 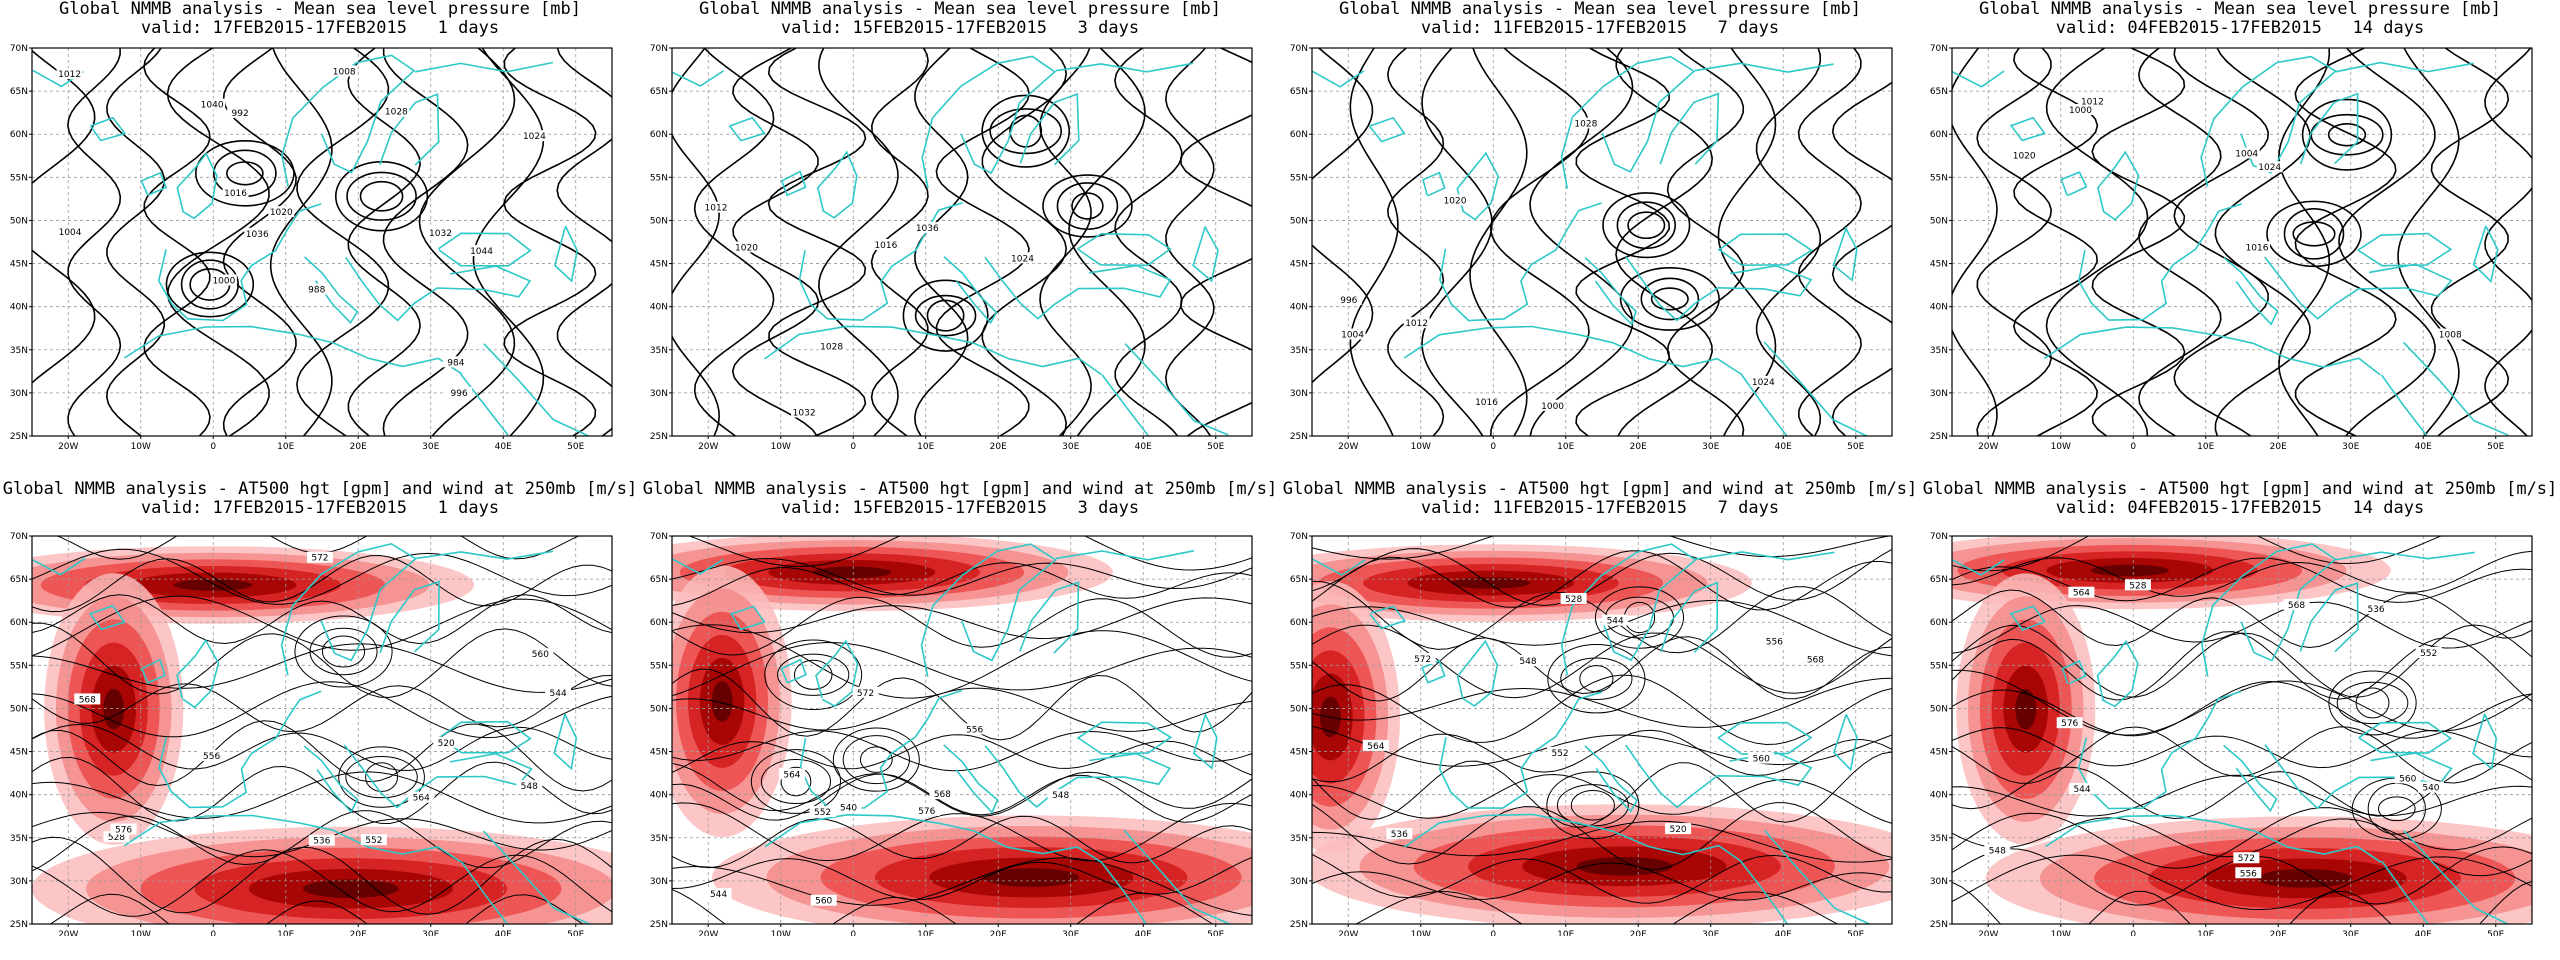 What do you see at coordinates (430, 933) in the screenshot?
I see `longitude-label: 30E` at bounding box center [430, 933].